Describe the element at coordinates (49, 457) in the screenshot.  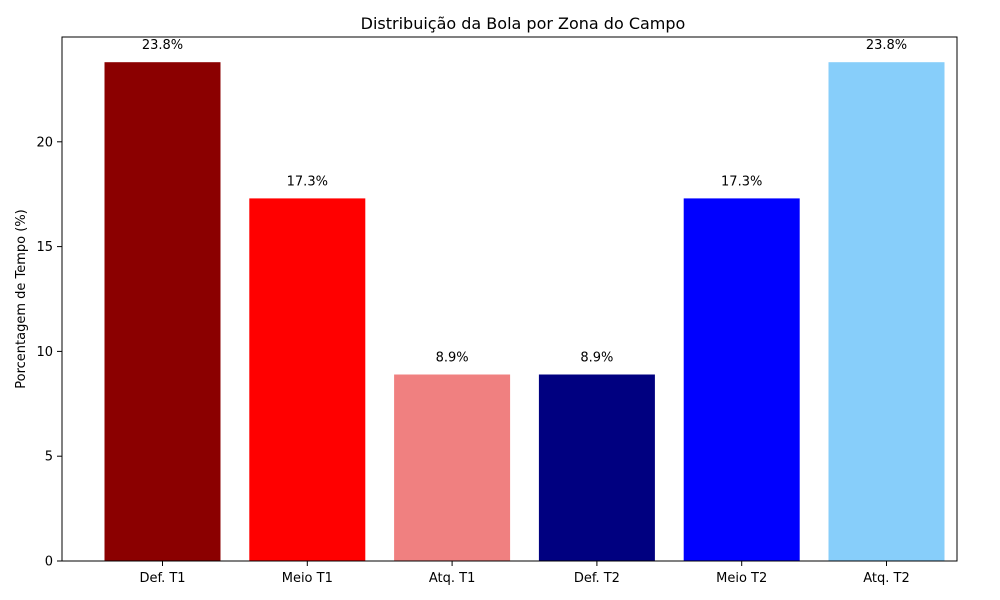
I see `y-tick-label-1: 5` at that location.